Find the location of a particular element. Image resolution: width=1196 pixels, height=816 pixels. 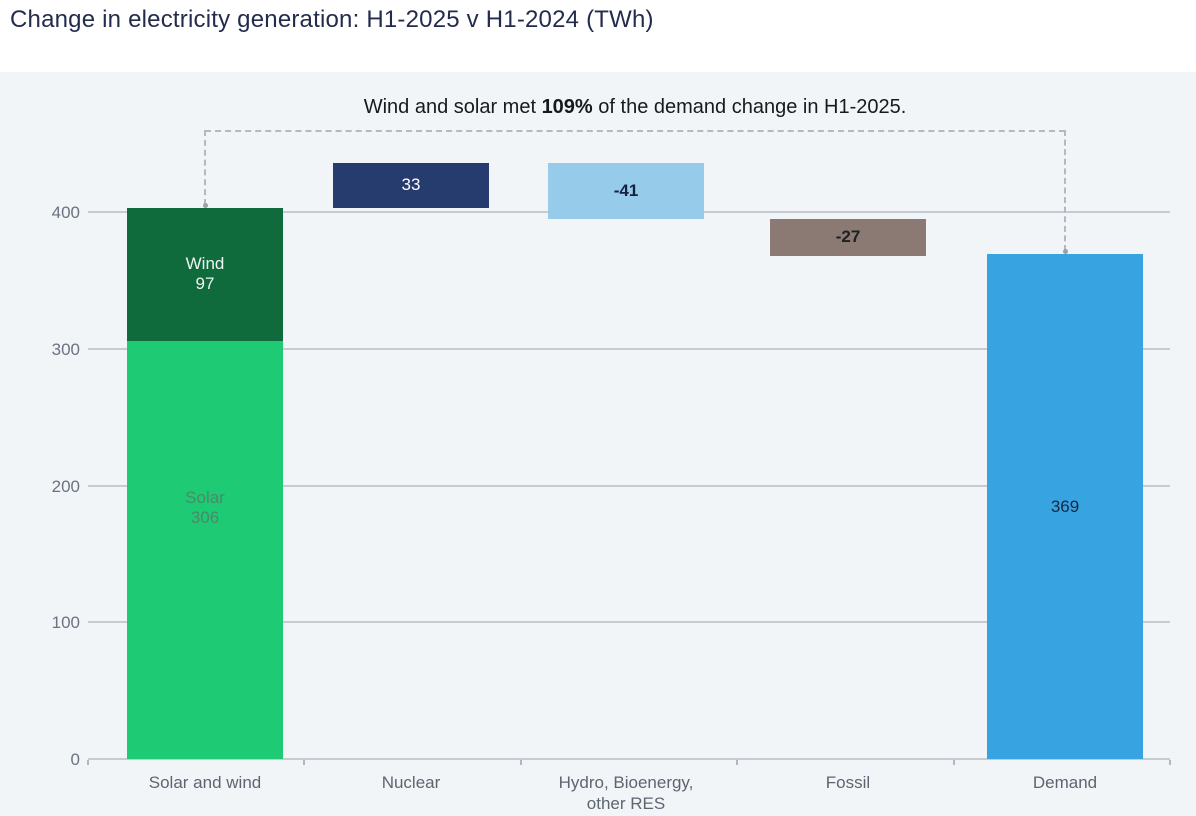

bracket-endpoint-dot-left is located at coordinates (205, 205).